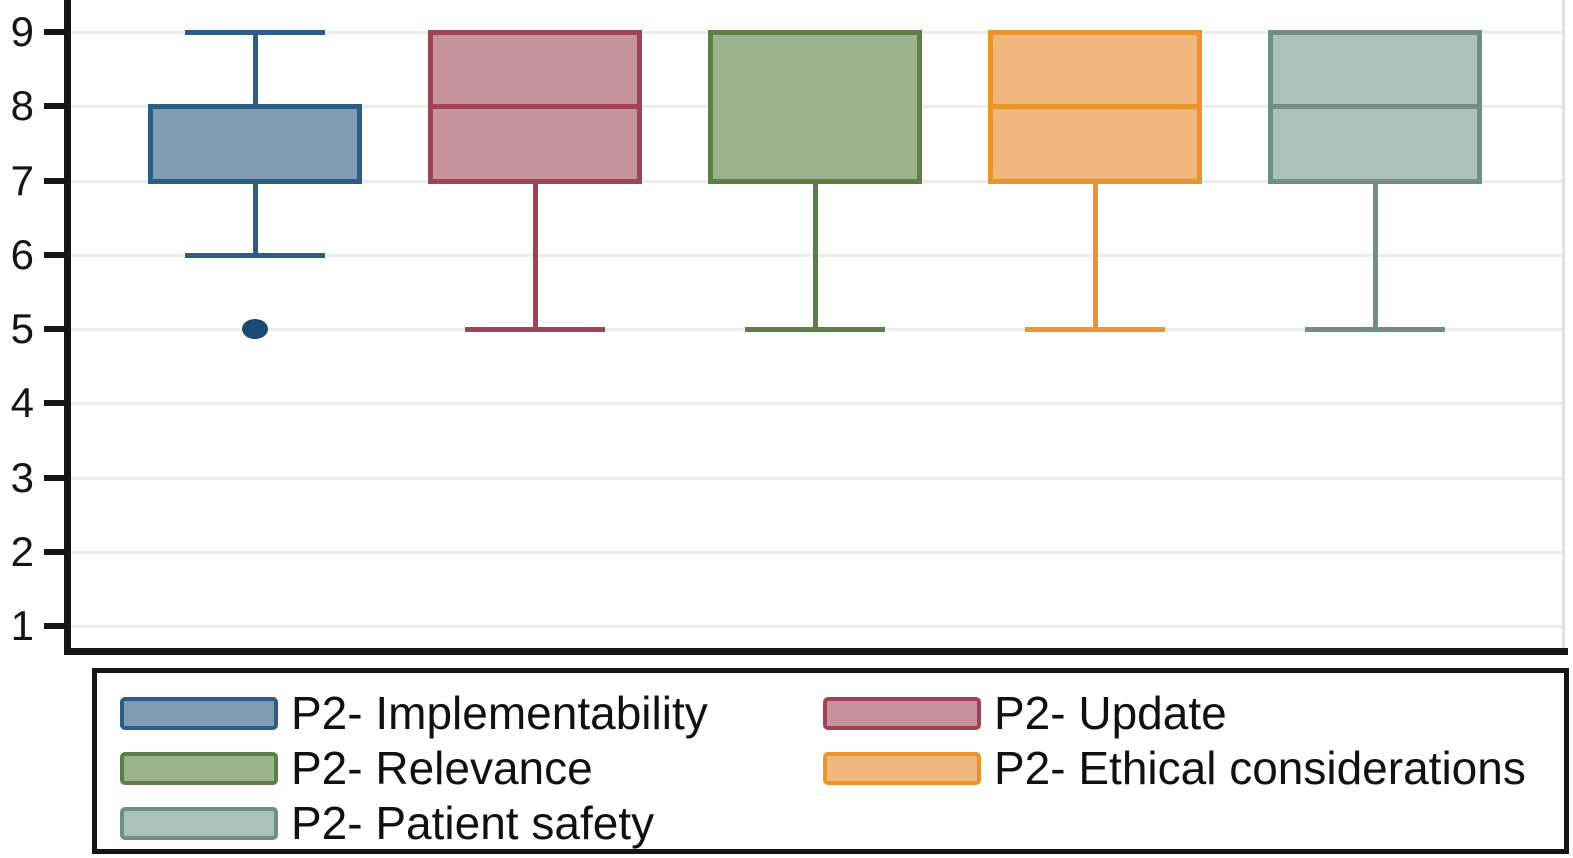  Describe the element at coordinates (22, 105) in the screenshot. I see `y-tick-label: 8` at that location.